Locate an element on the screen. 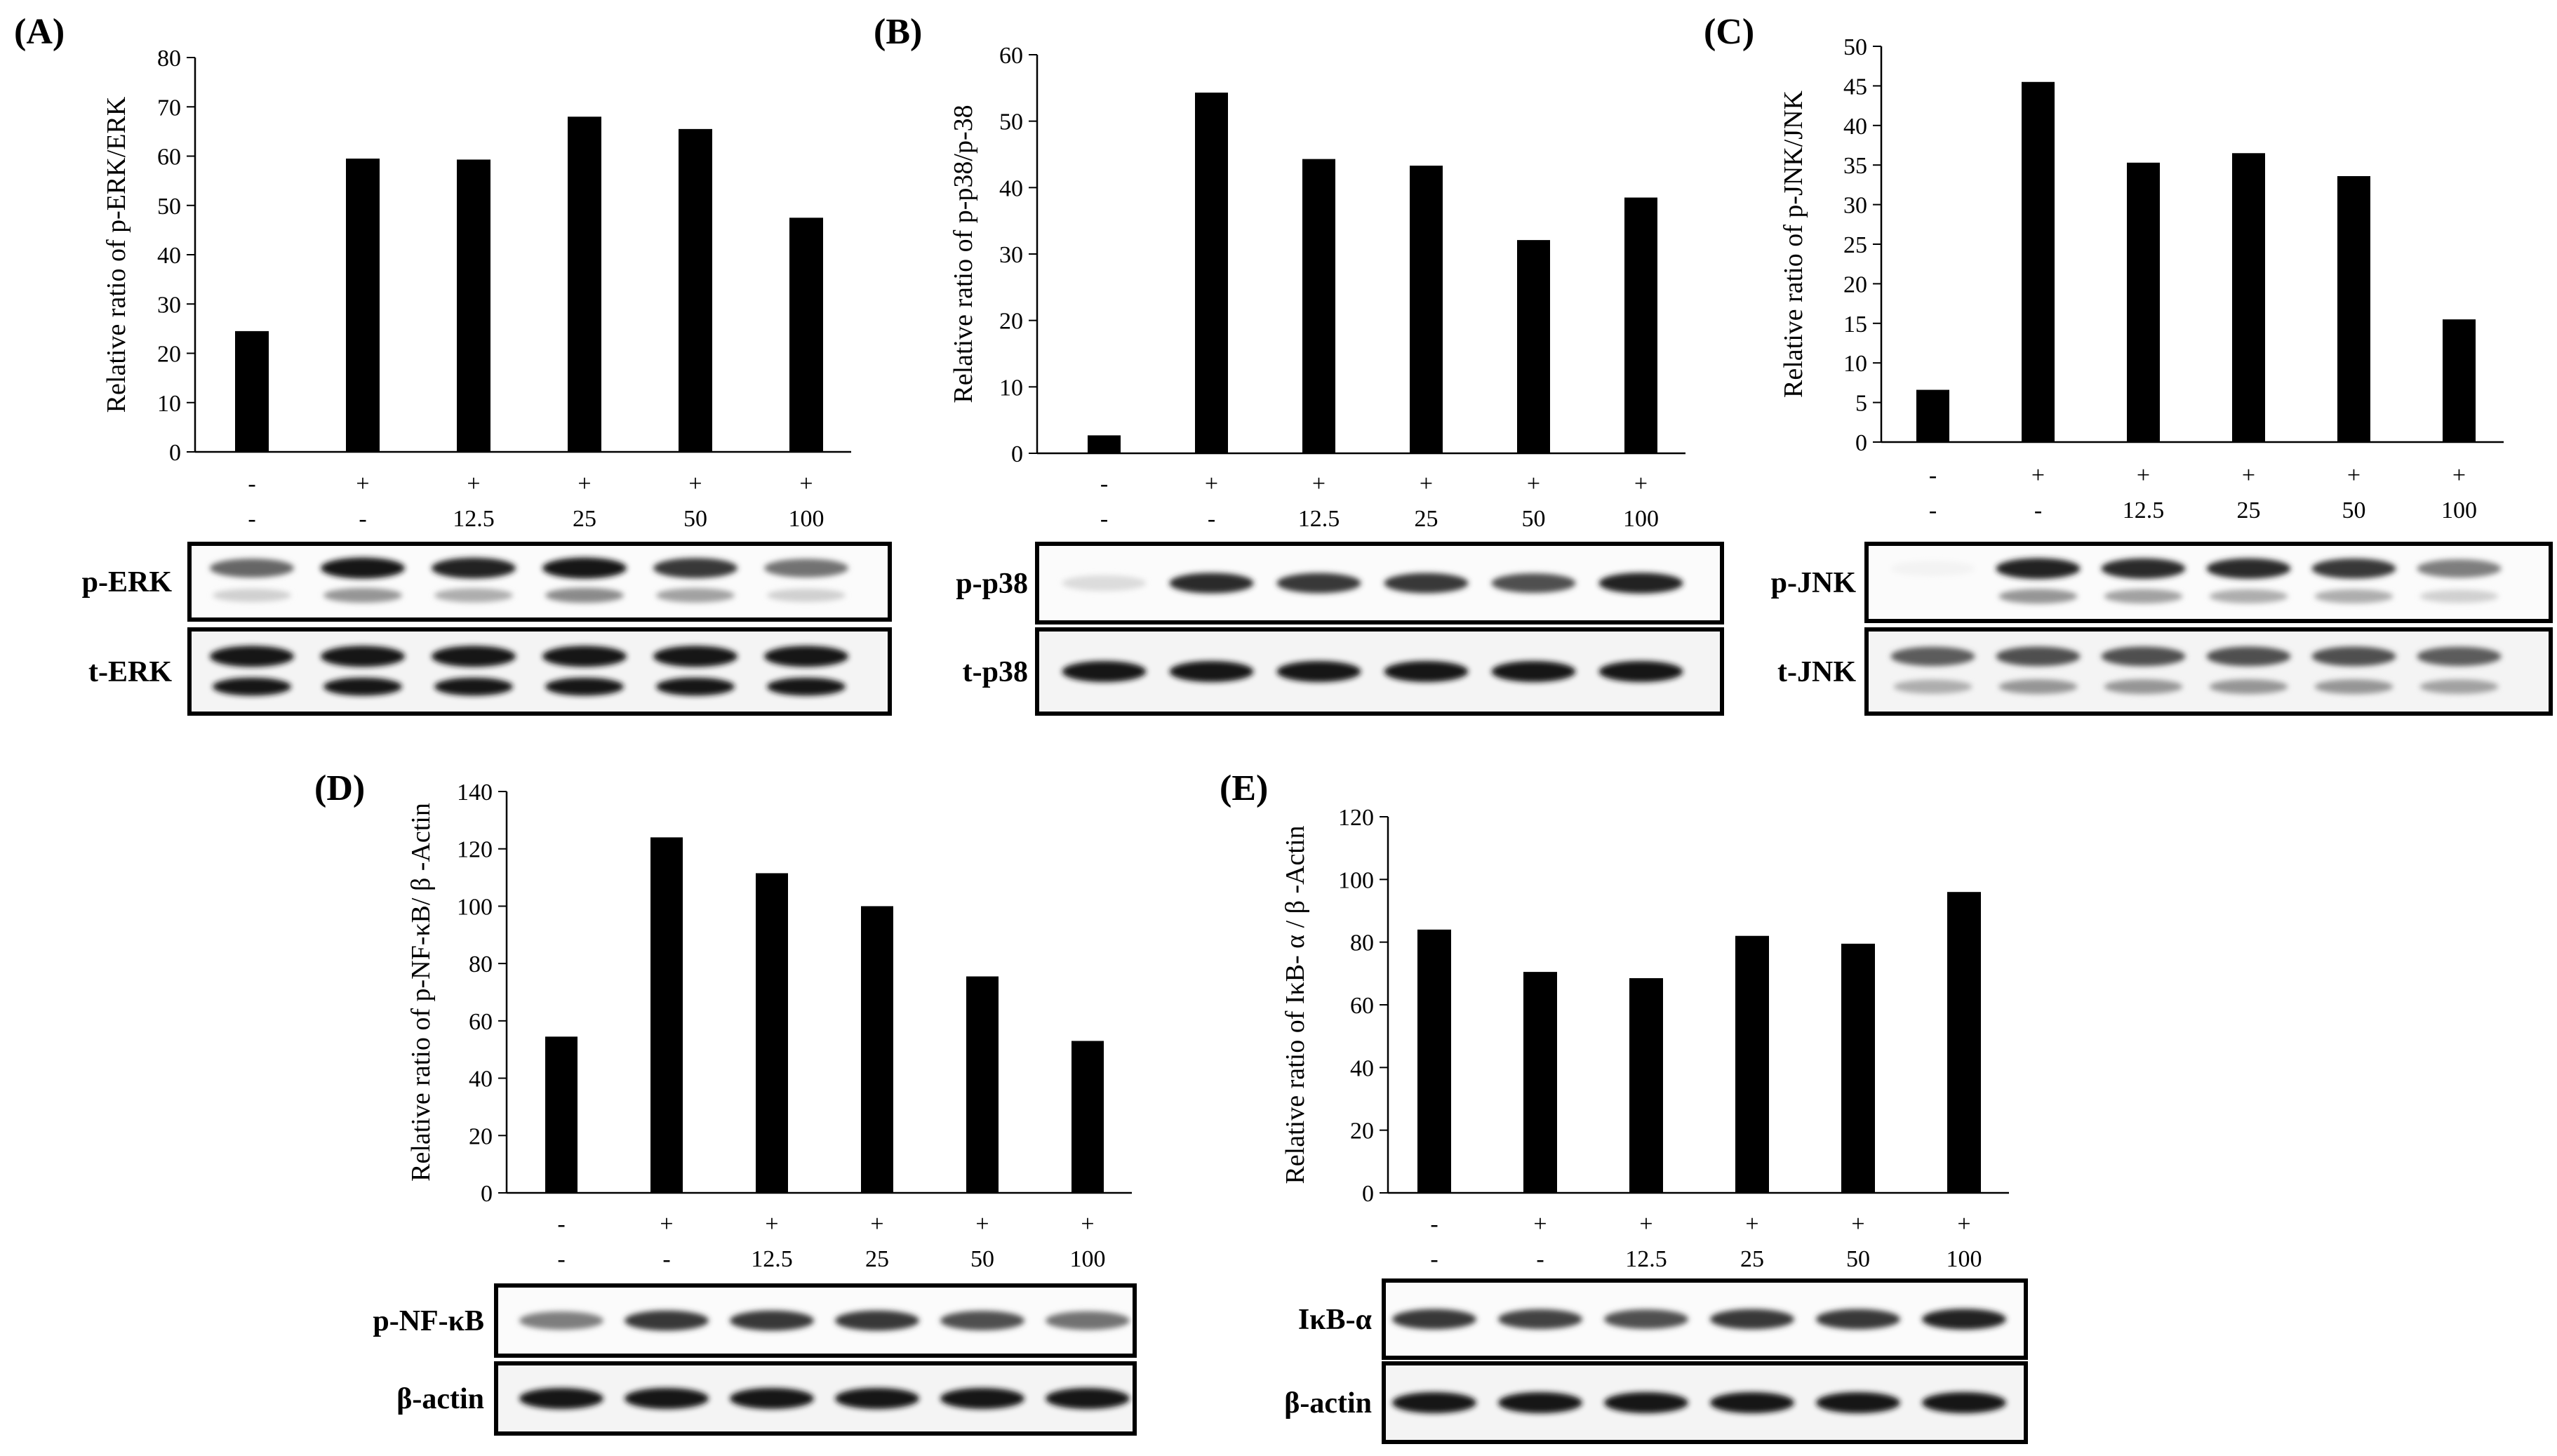 This screenshot has height=1456, width=2557. panel-e-row2-label-5: 50 is located at coordinates (1858, 1259).